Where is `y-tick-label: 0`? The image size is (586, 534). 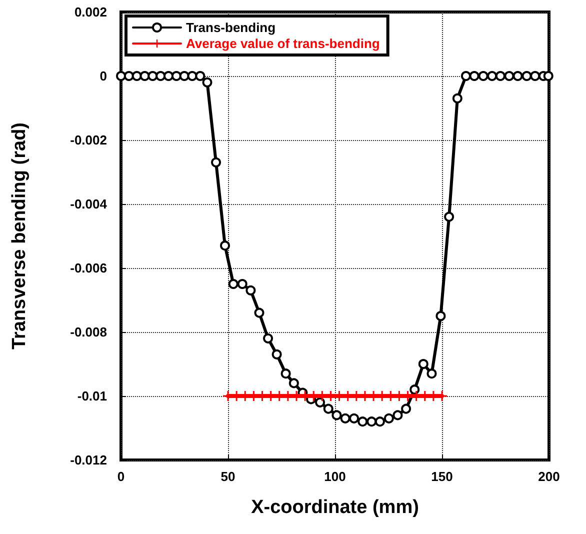 y-tick-label: 0 is located at coordinates (103, 76).